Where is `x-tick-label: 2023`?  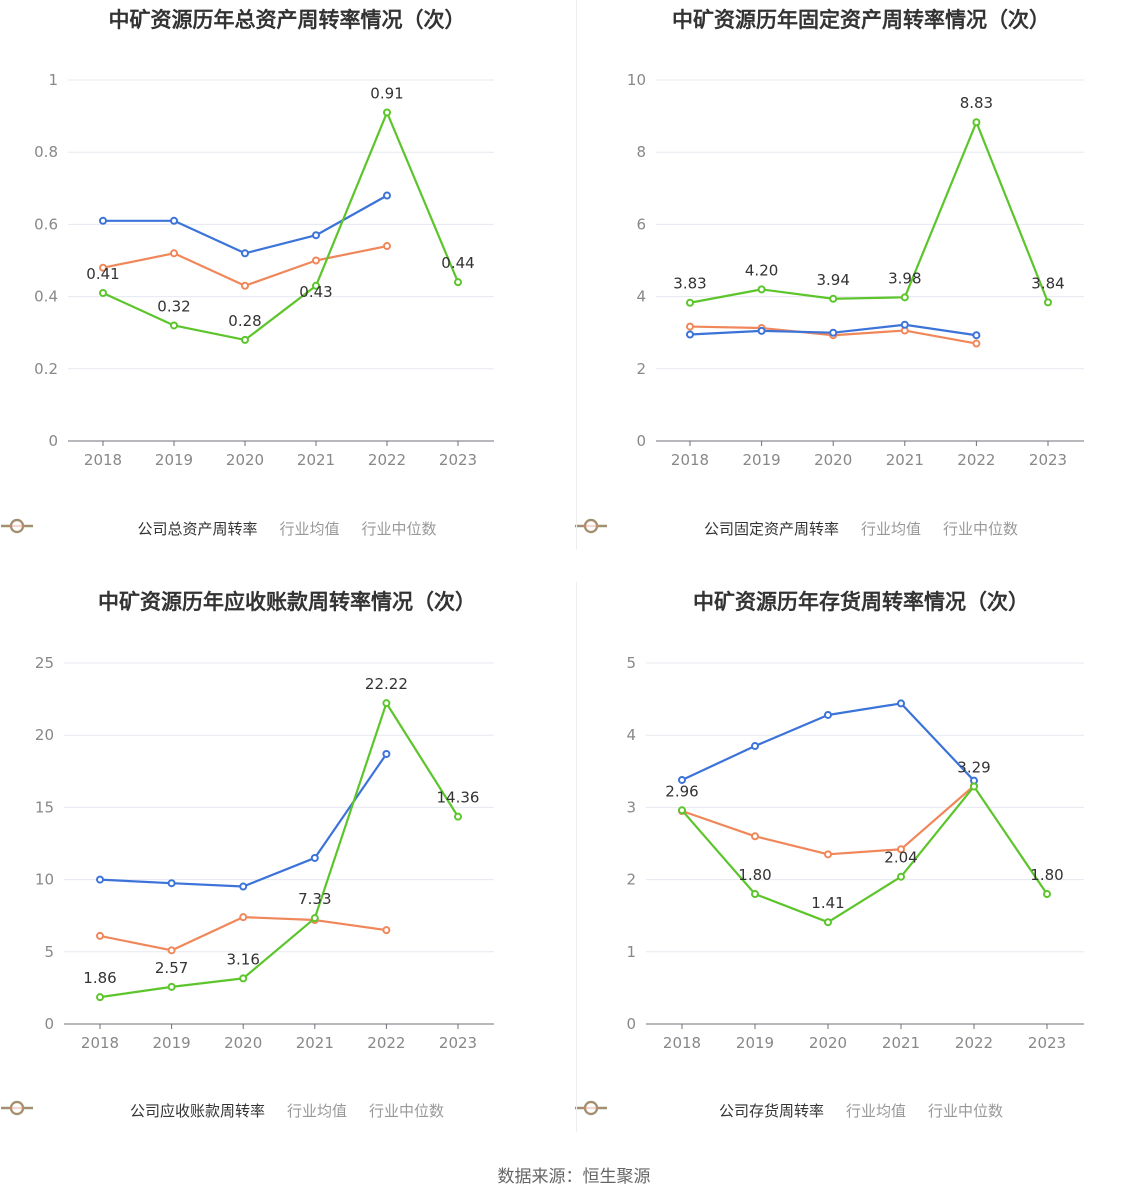 x-tick-label: 2023 is located at coordinates (458, 1043).